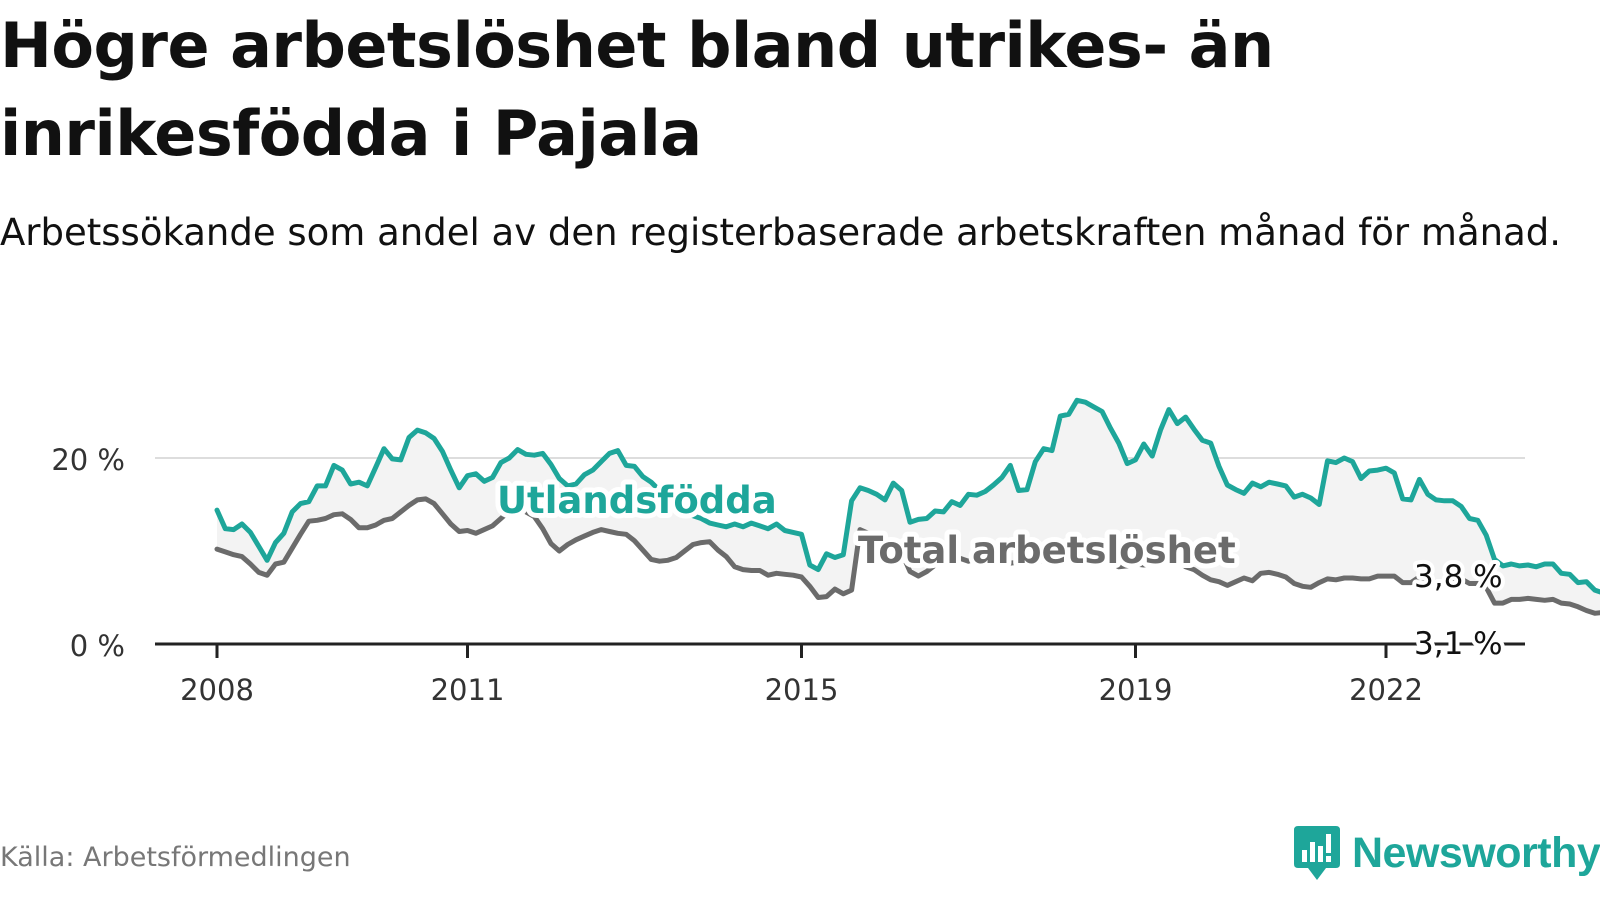 This screenshot has width=1600, height=900. I want to click on end-label-utlandsfodda: 3,8 %, so click(1458, 577).